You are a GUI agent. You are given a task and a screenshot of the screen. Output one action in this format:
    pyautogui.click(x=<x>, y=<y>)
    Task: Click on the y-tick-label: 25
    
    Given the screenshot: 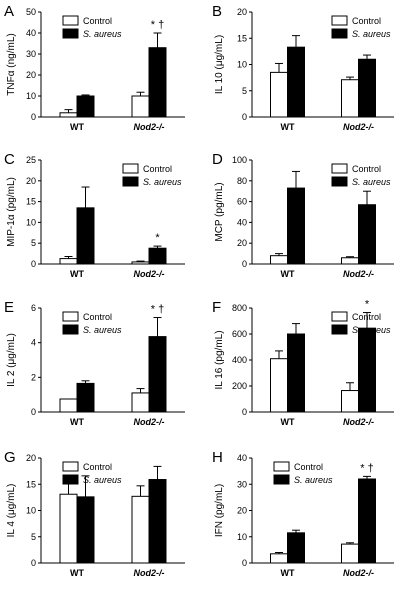 What is the action you would take?
    pyautogui.click(x=31, y=160)
    